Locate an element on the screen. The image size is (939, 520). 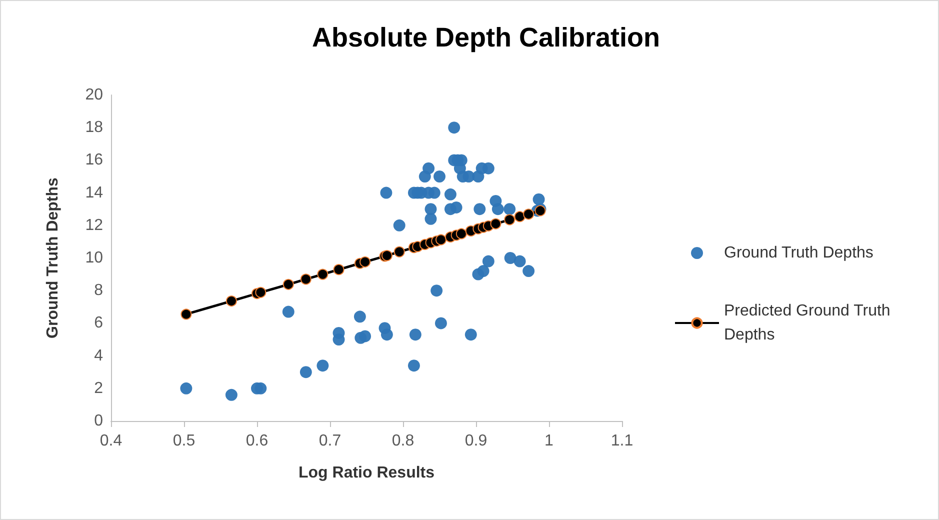
y-tick-label: 18 is located at coordinates (94, 127).